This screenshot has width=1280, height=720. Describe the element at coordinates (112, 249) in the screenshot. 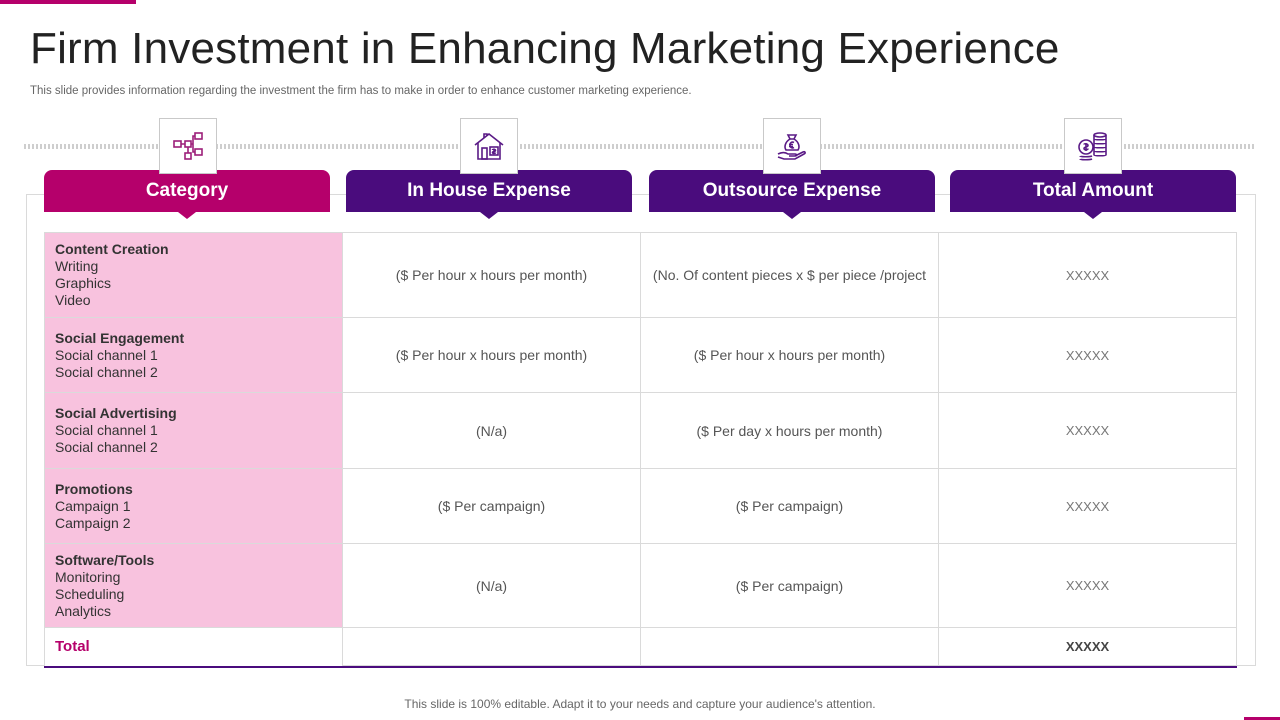

I see `category-title: Content Creation` at that location.